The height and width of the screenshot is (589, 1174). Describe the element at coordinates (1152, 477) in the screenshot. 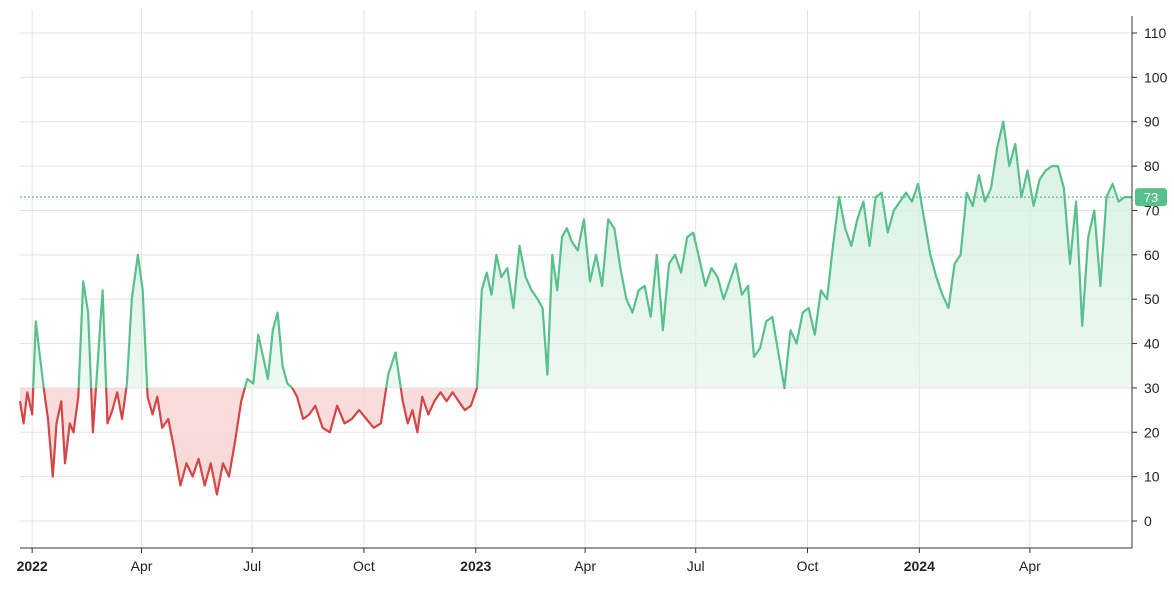

I see `y-tick-label: 10` at that location.